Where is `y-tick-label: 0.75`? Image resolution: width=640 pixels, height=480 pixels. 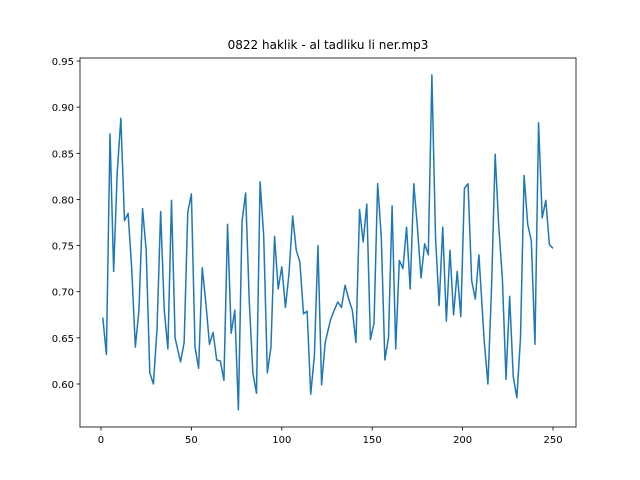
y-tick-label: 0.75 is located at coordinates (63, 247).